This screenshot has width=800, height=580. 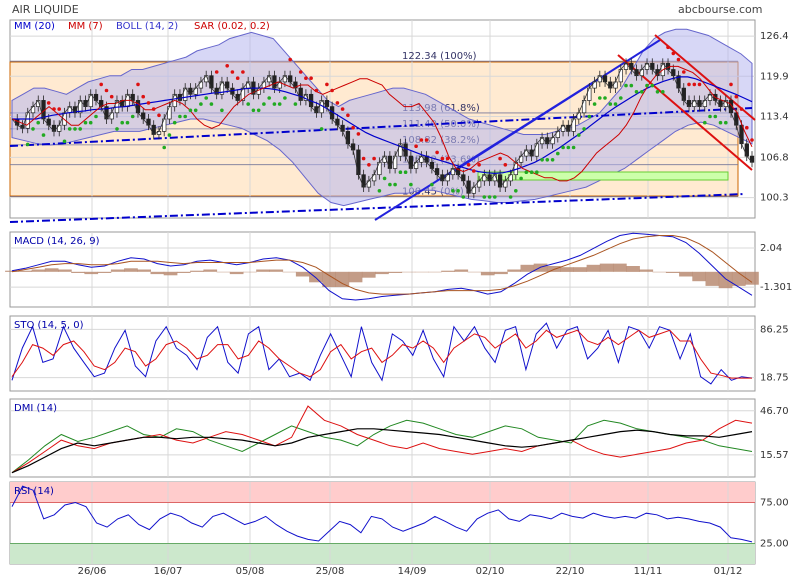 What do you see at coordinates (399, 438) in the screenshot?
I see `dmi-panel: 46.70 15.57 DMI (14)` at bounding box center [399, 438].